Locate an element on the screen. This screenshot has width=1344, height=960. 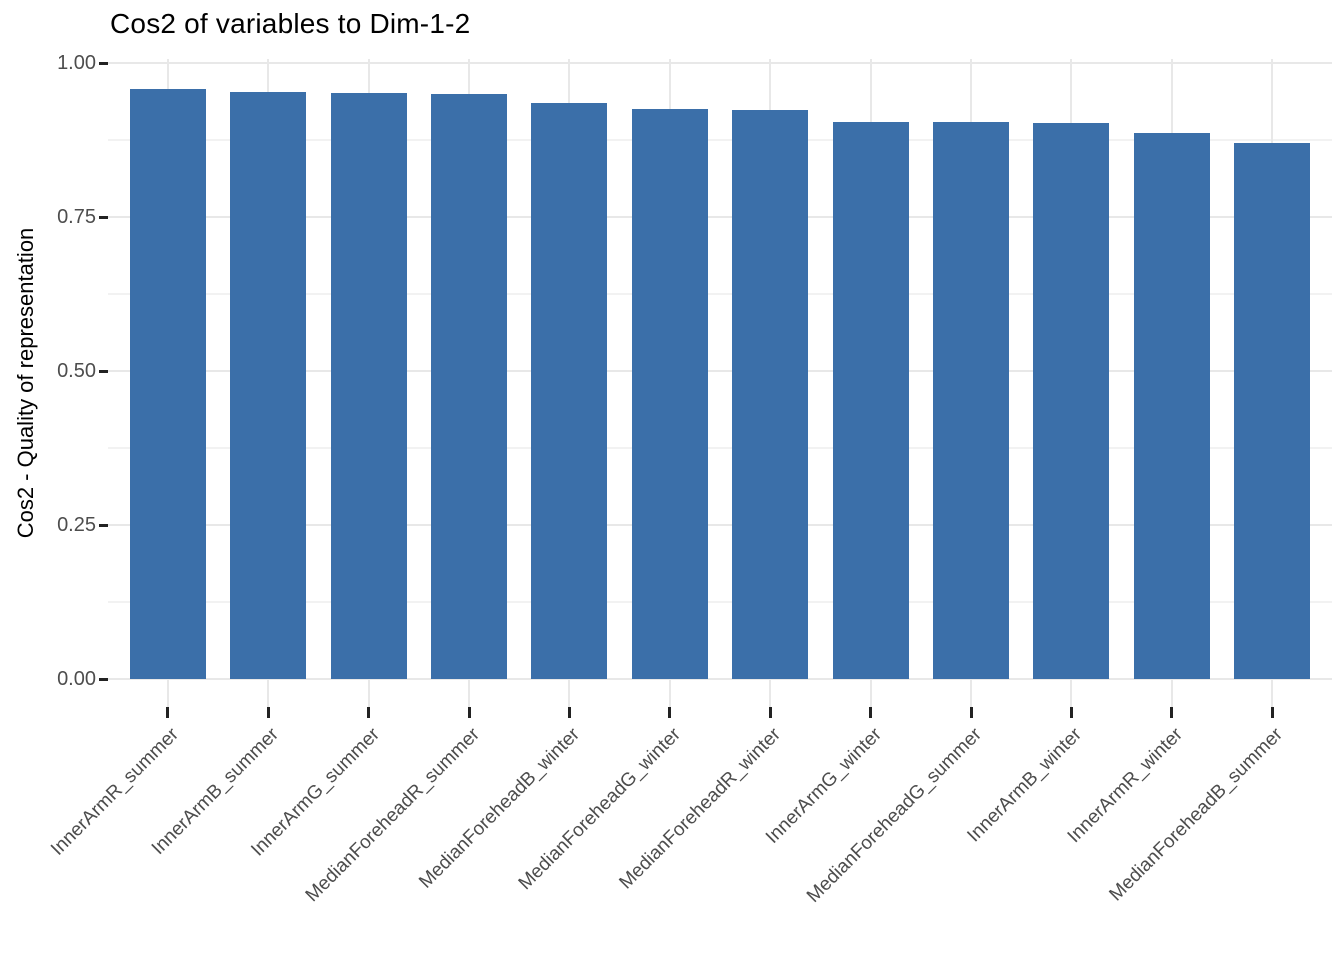
y-tick-label: 0.75 is located at coordinates (76, 217).